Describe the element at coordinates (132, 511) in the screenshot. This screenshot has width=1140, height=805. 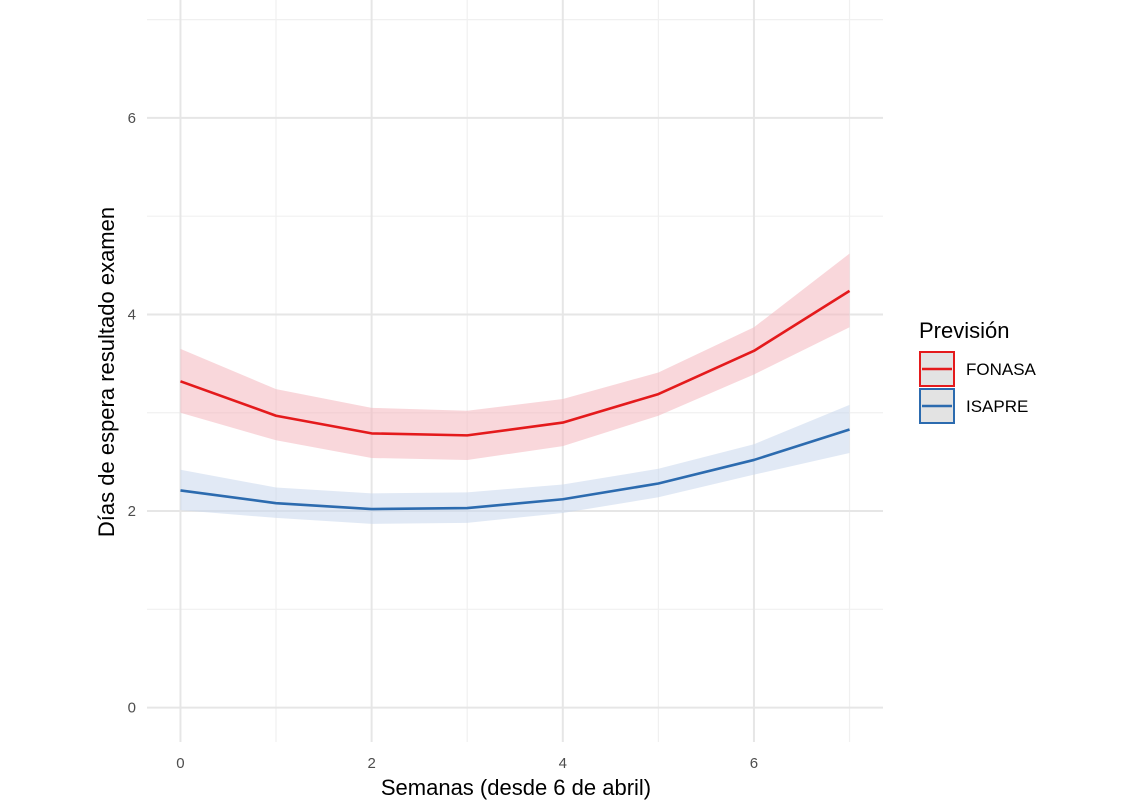
I see `y-tick-label-2: 2` at that location.